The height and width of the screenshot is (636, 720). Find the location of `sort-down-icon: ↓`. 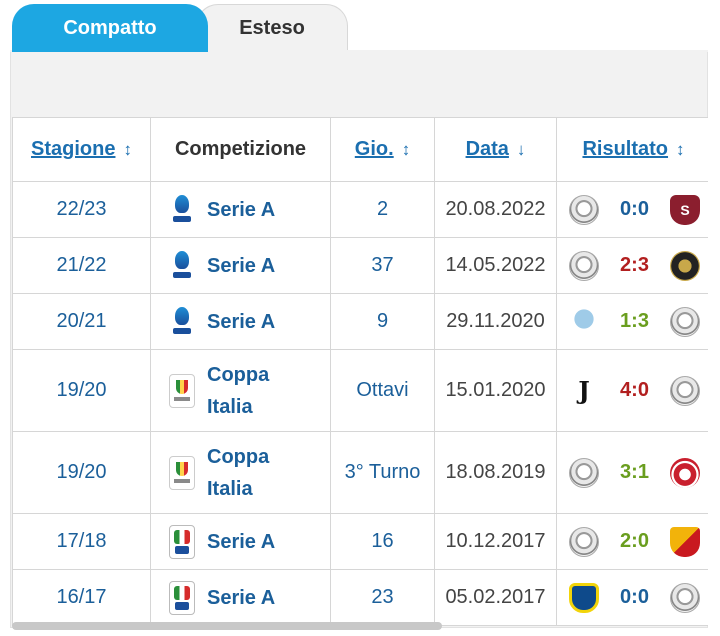

sort-down-icon: ↓ is located at coordinates (521, 149).